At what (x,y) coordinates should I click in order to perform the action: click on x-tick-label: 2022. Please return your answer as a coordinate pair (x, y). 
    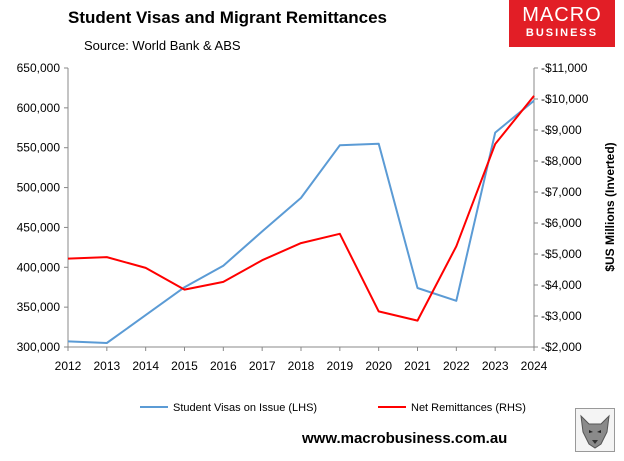
    Looking at the image, I should click on (456, 366).